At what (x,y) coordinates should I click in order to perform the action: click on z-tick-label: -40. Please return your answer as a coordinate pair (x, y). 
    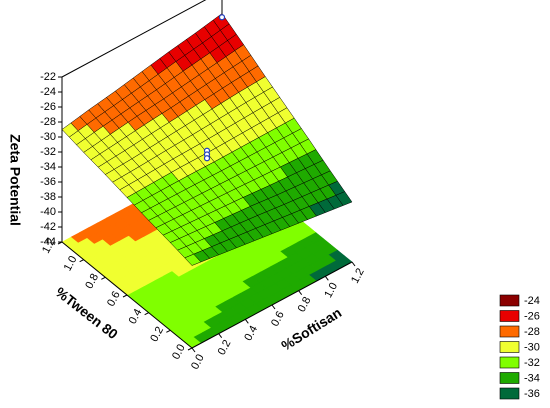
    Looking at the image, I should click on (48, 212).